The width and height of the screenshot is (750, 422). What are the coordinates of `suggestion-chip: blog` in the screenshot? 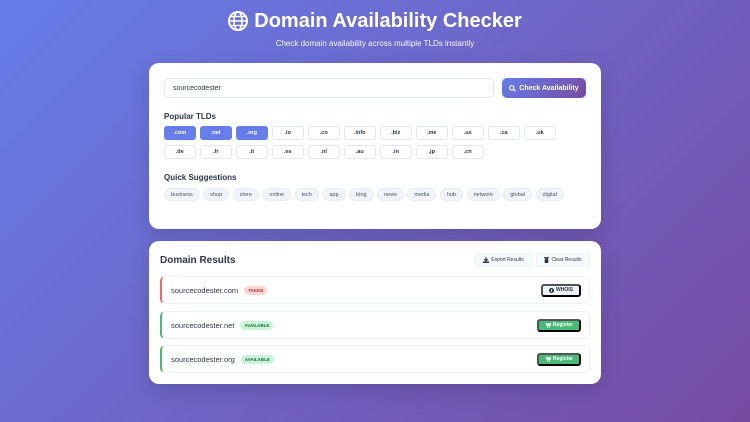 It's located at (361, 194).